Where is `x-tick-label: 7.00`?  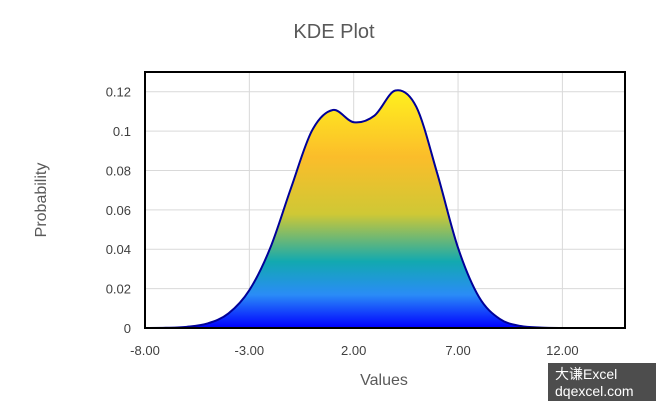 x-tick-label: 7.00 is located at coordinates (457, 350).